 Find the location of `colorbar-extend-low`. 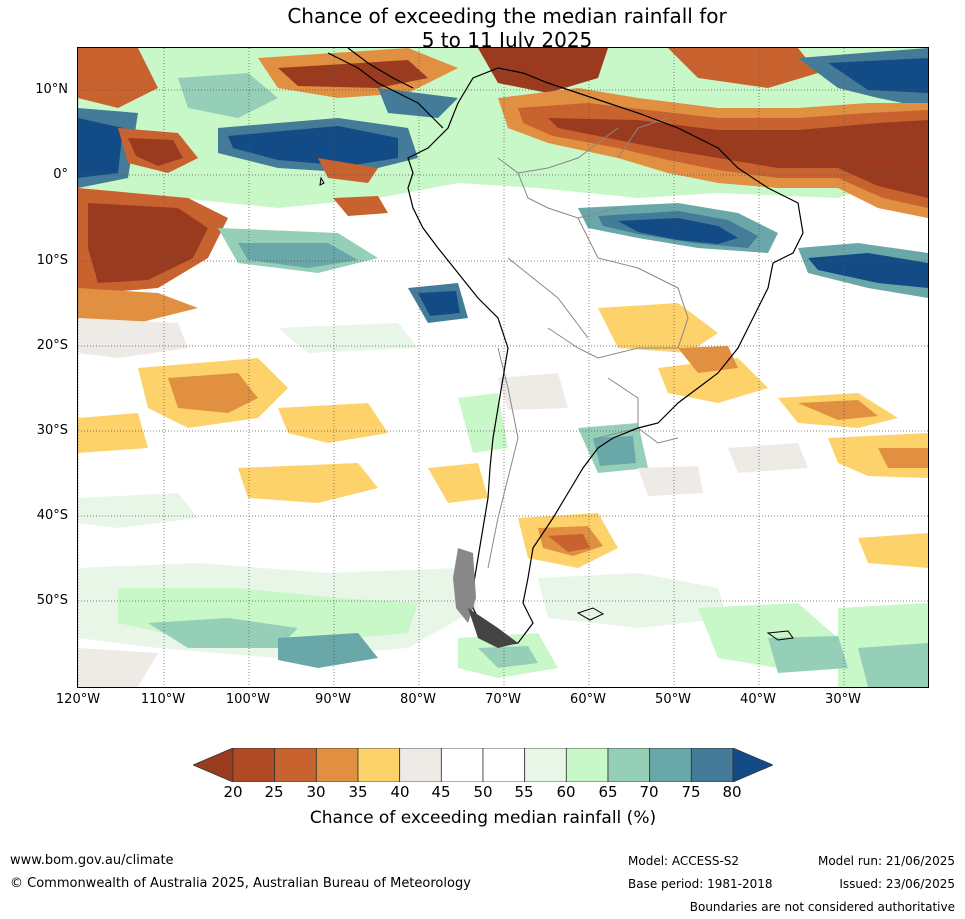

colorbar-extend-low is located at coordinates (213, 765).